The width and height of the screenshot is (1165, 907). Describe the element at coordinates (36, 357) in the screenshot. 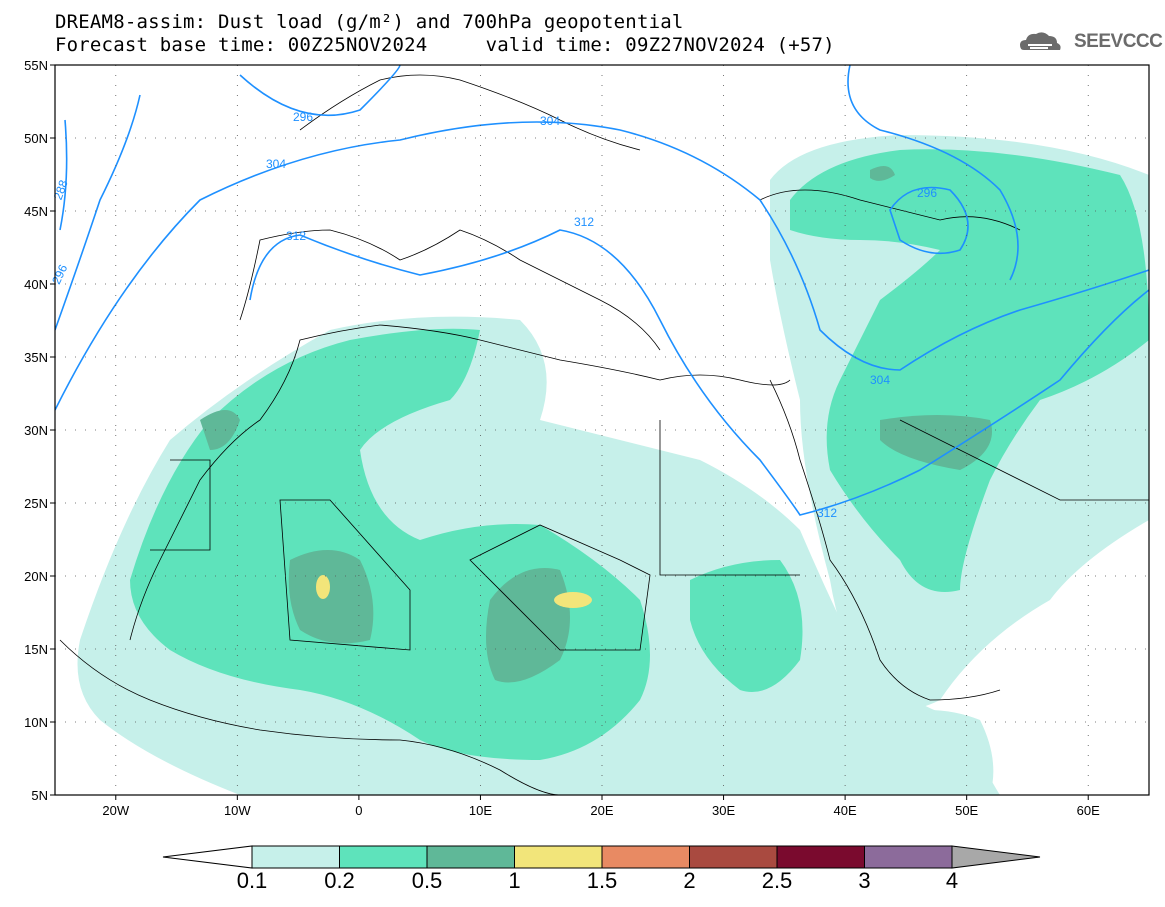

I see `lat-tick-label: 35N` at that location.